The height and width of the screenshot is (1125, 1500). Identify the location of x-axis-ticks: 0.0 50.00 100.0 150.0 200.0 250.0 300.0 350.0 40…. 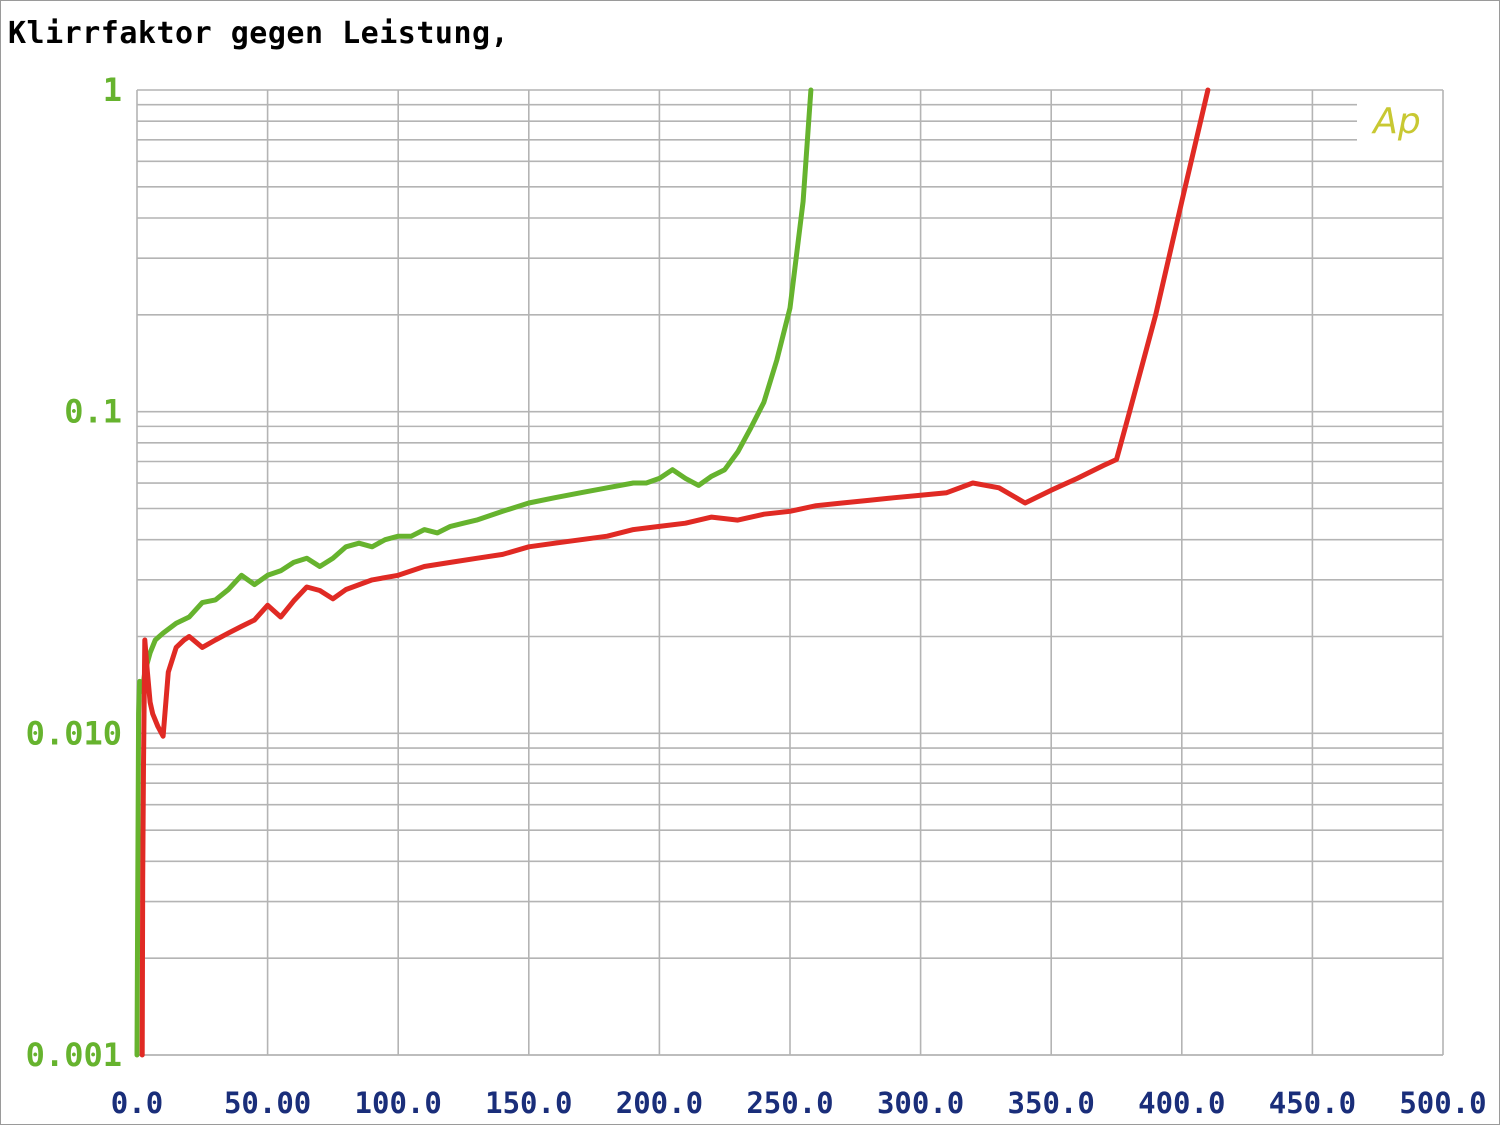
(799, 1103).